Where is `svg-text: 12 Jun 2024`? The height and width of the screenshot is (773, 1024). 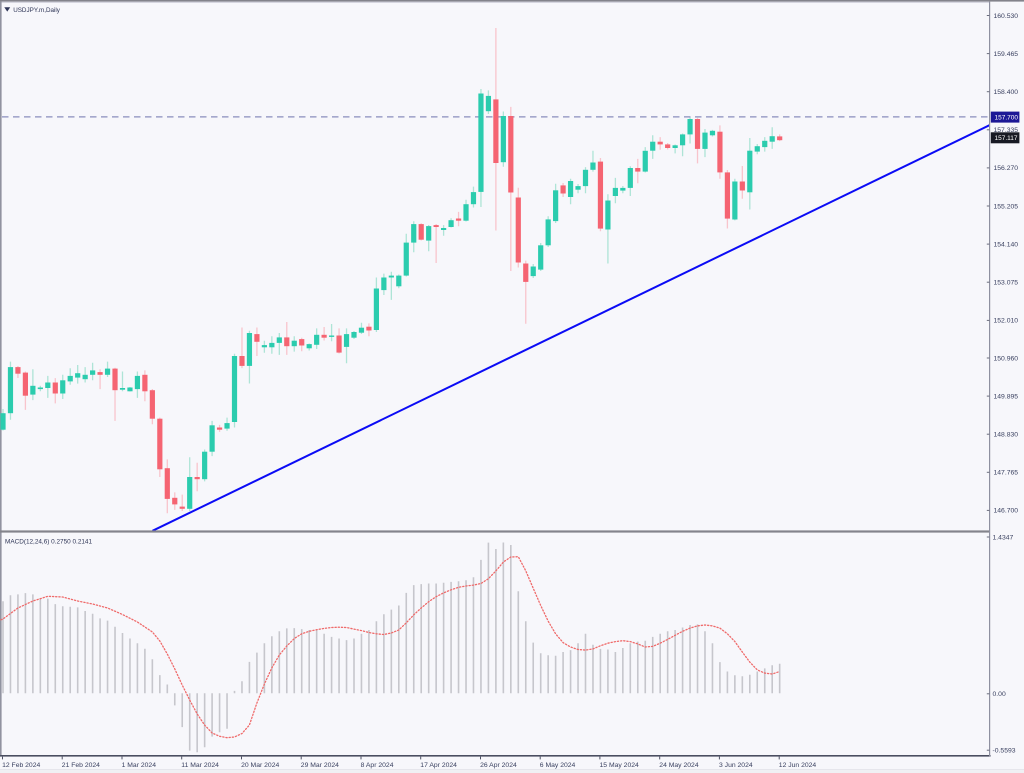
svg-text: 12 Jun 2024 is located at coordinates (798, 765).